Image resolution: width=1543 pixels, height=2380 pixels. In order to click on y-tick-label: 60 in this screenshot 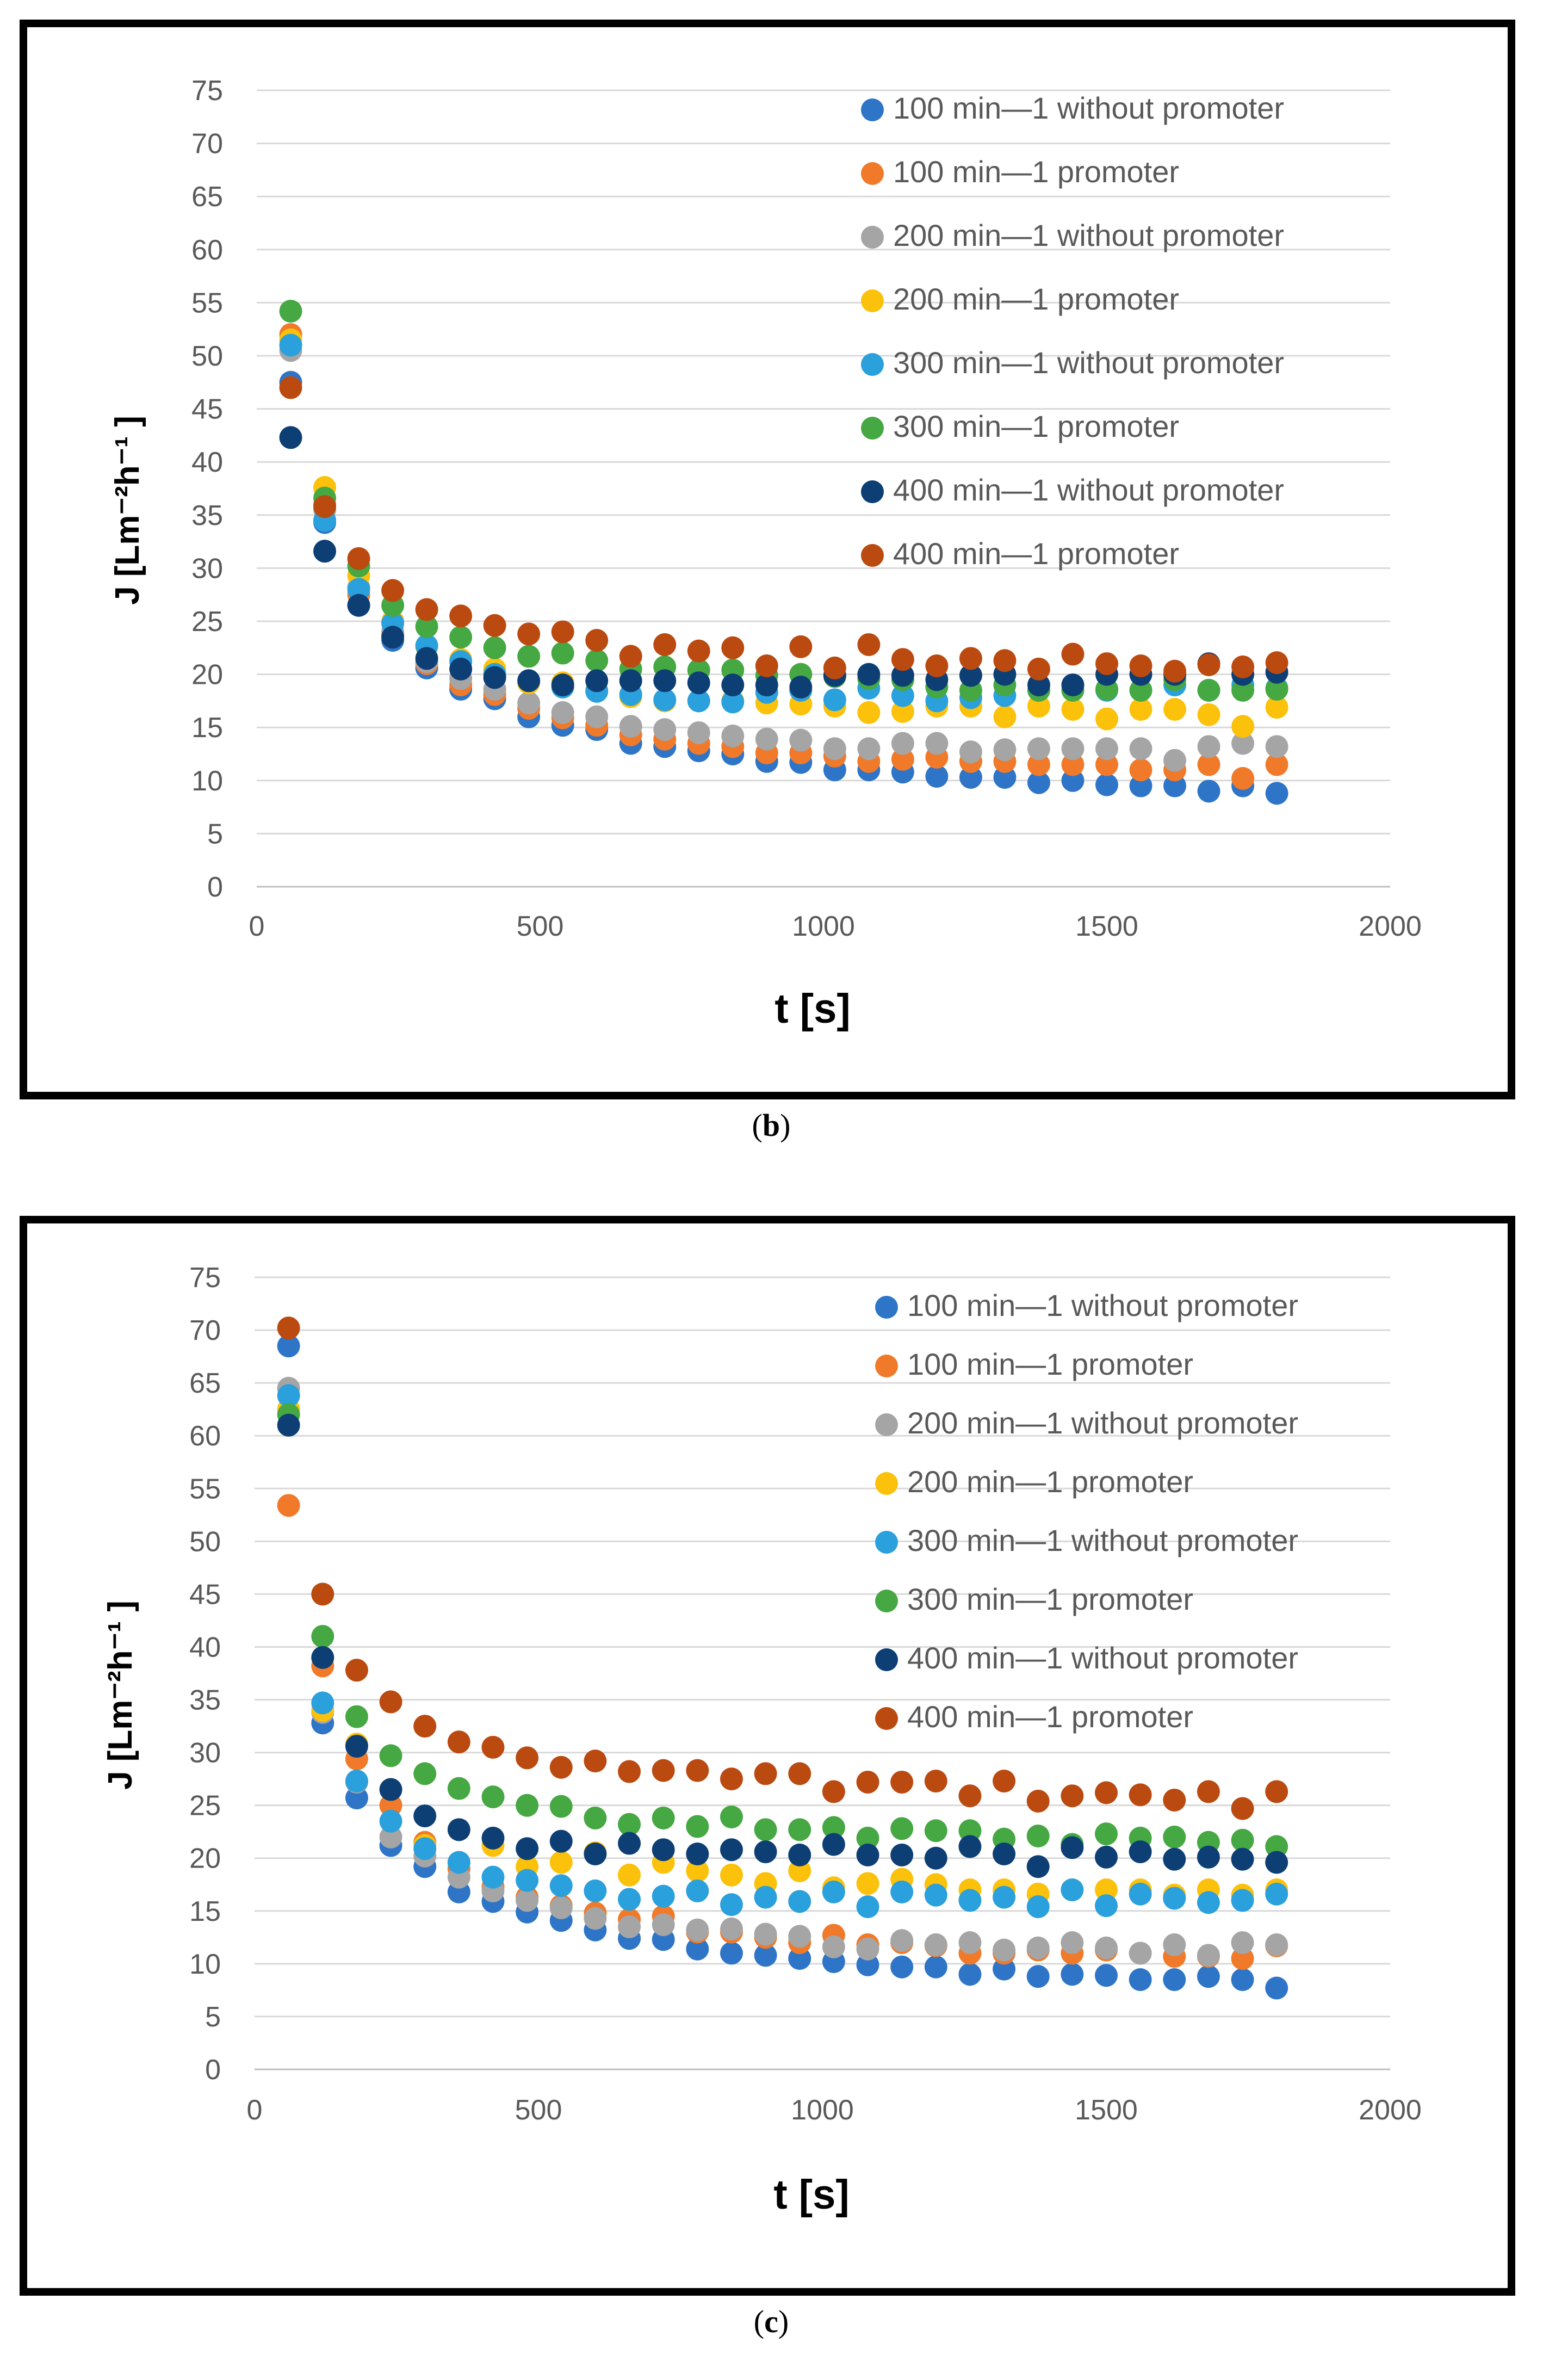, I will do `click(205, 1436)`.